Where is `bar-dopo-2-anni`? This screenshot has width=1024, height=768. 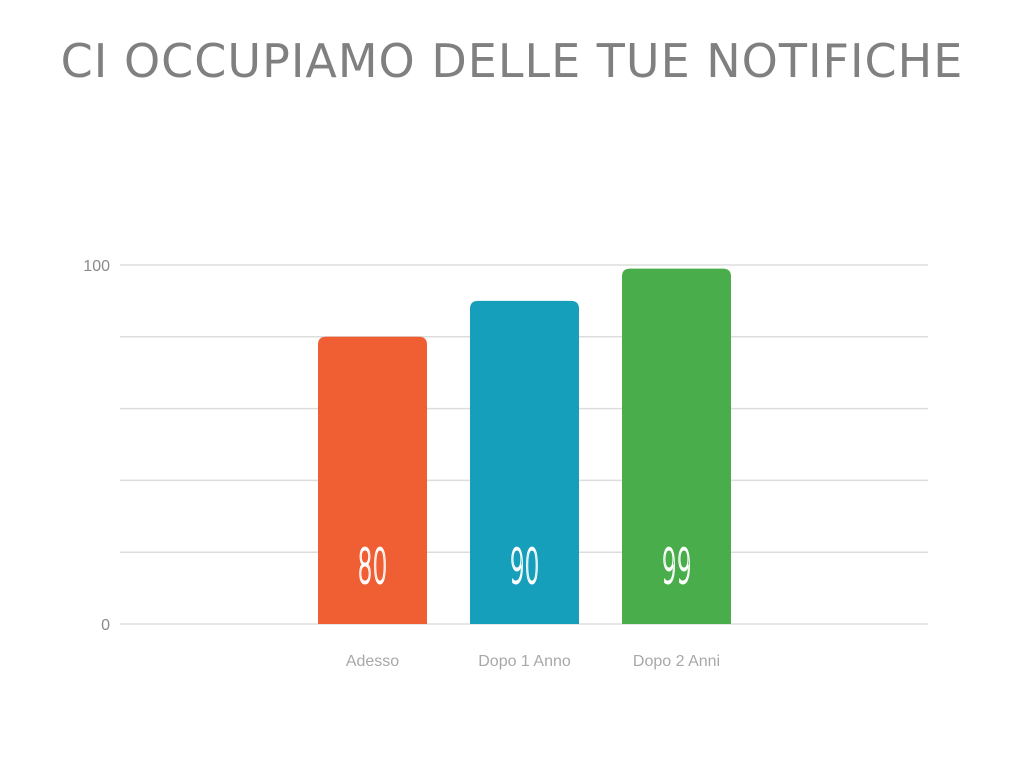
bar-dopo-2-anni is located at coordinates (676, 446).